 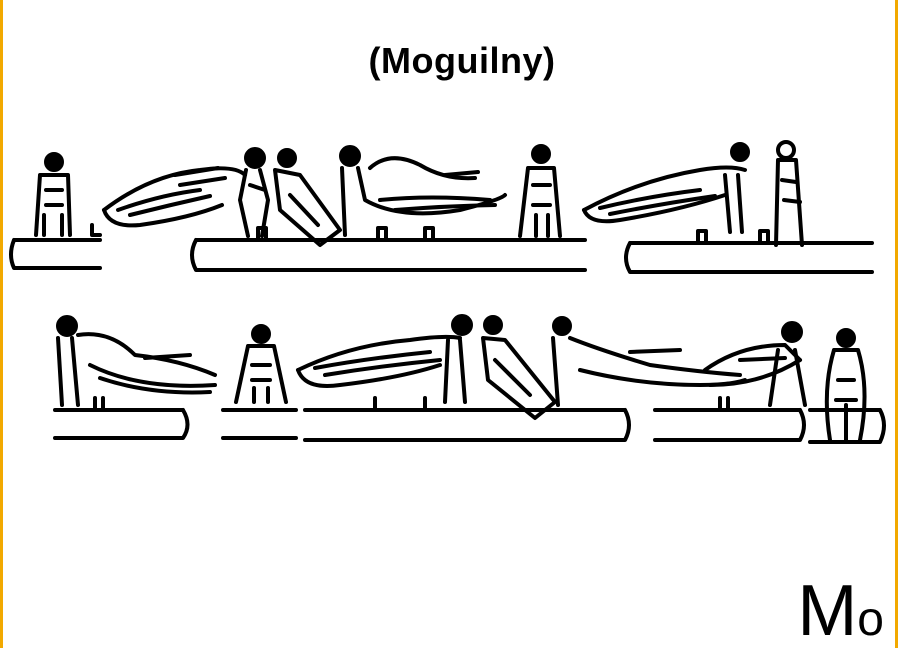 I want to click on figure-r1-3-turn, so click(x=254, y=192).